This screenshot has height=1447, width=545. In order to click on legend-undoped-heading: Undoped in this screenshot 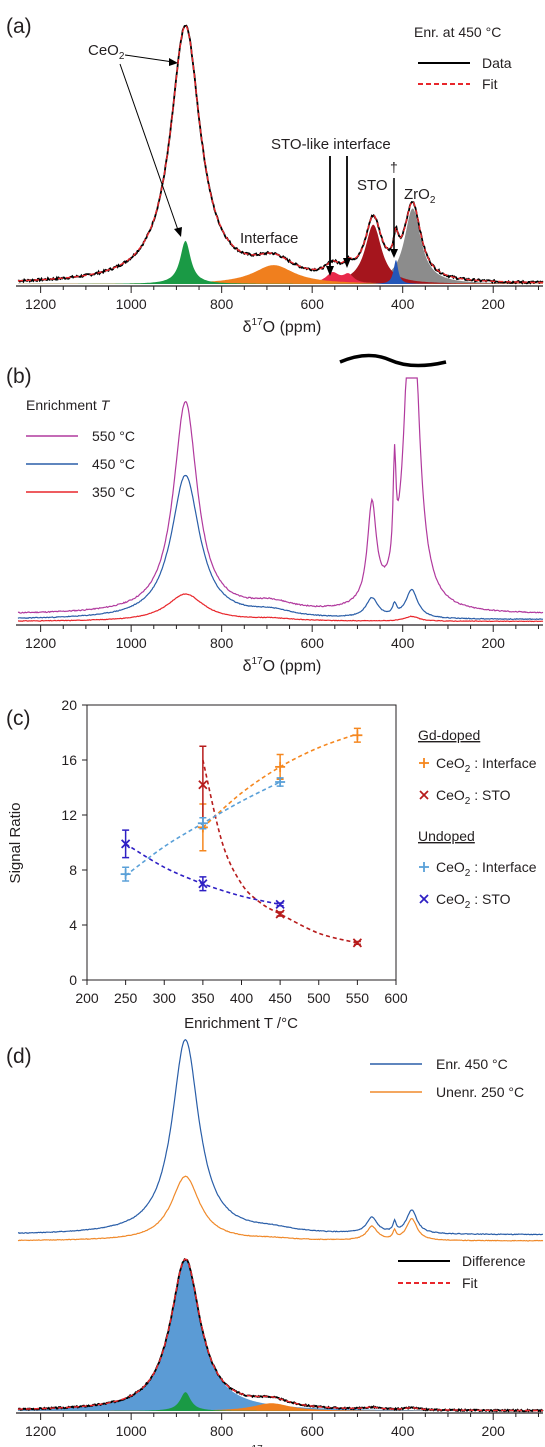, I will do `click(446, 836)`.